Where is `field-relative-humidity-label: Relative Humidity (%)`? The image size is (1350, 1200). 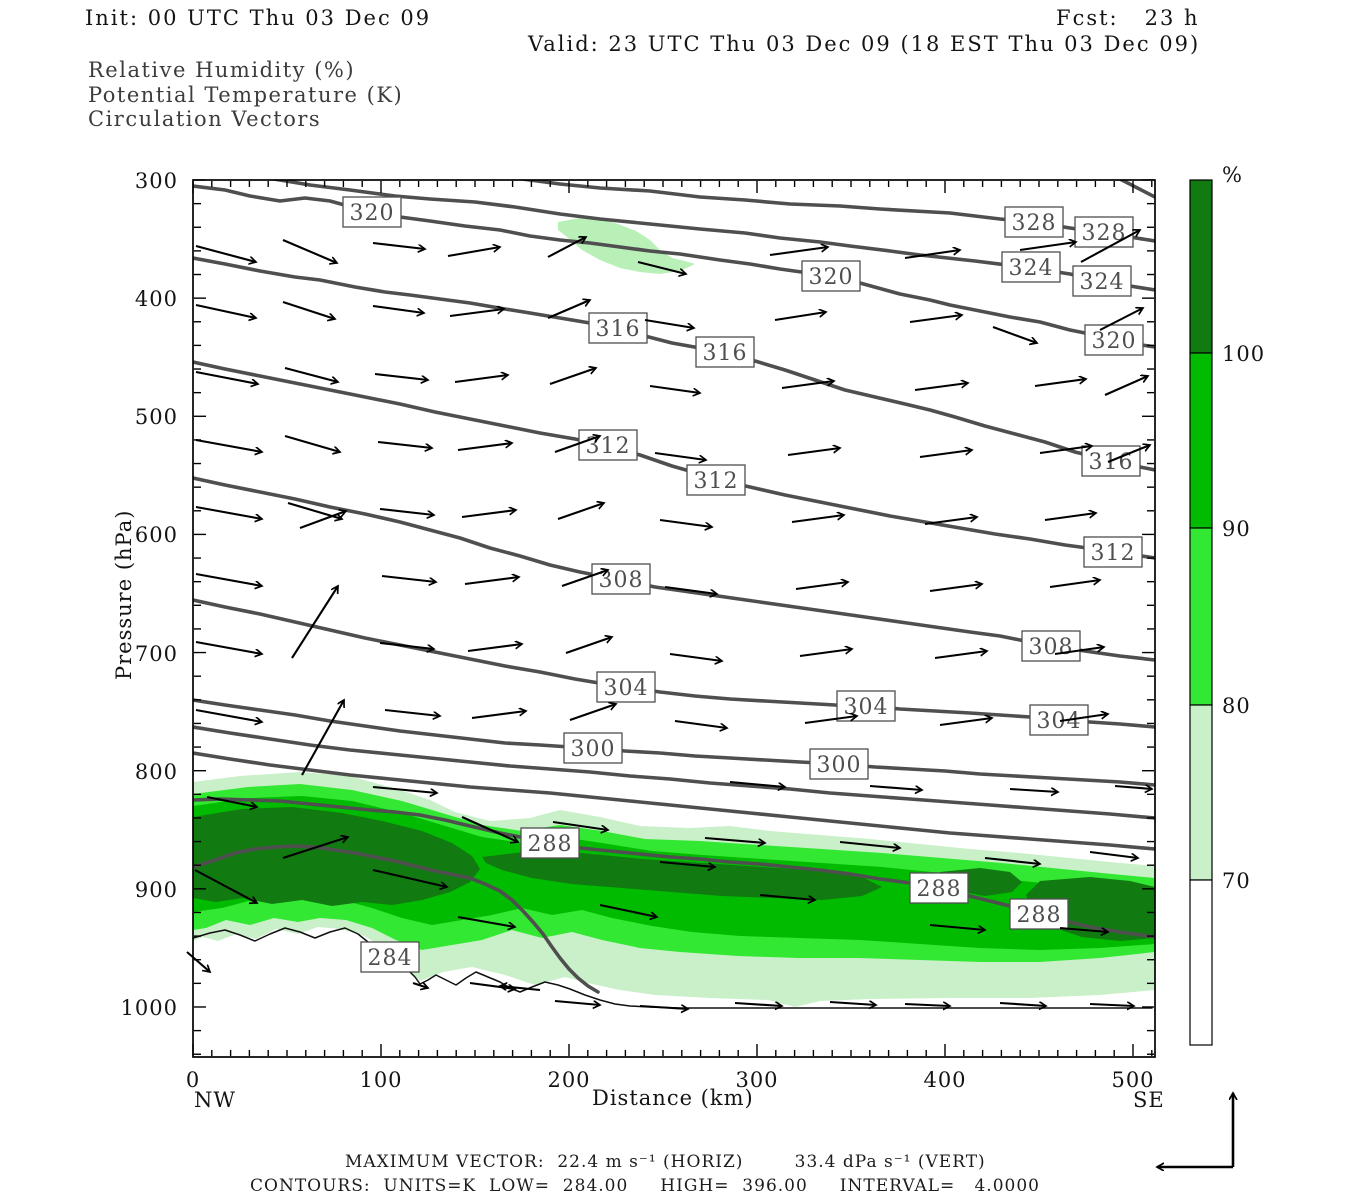 field-relative-humidity-label: Relative Humidity (%) is located at coordinates (222, 70).